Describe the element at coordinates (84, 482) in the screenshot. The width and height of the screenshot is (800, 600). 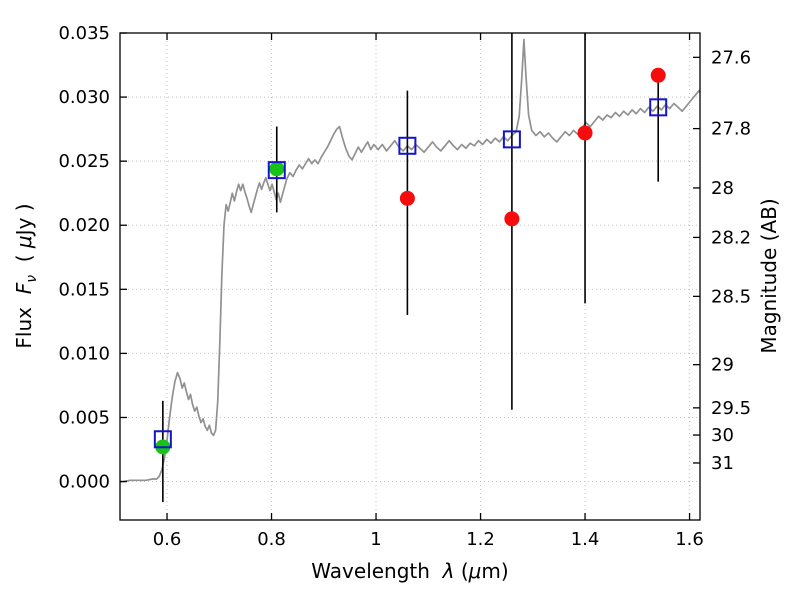
I see `y-tick-label-left: 0.000` at that location.